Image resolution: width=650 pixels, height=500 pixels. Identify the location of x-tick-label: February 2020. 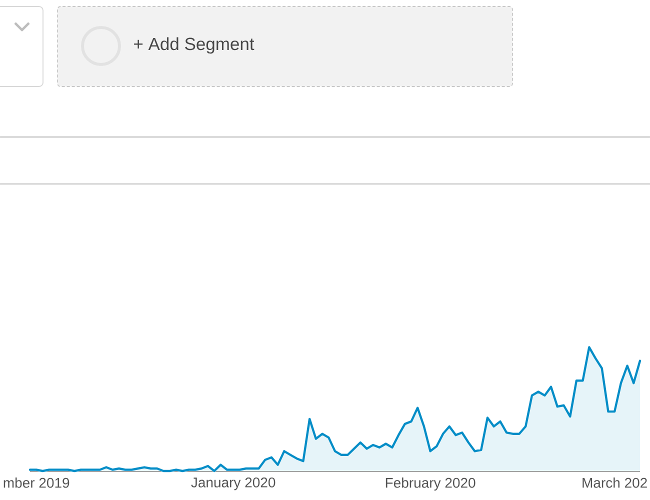
(431, 484).